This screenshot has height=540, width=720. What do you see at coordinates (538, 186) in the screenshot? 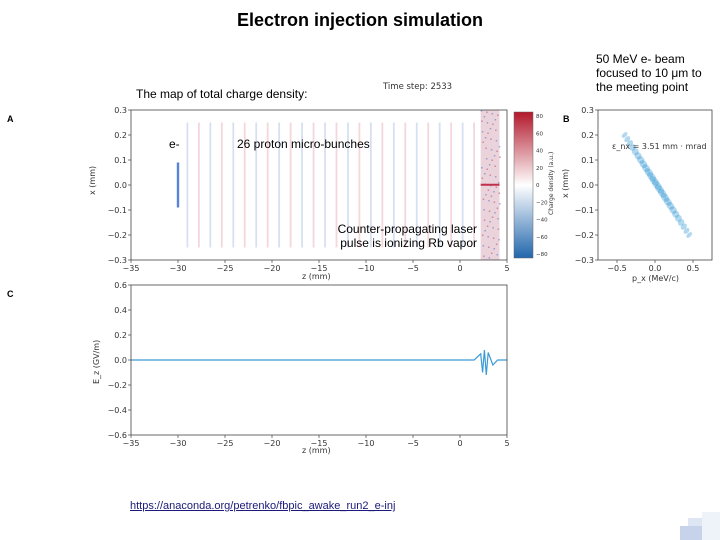
I see `colorbar-tick-label: 0` at bounding box center [538, 186].